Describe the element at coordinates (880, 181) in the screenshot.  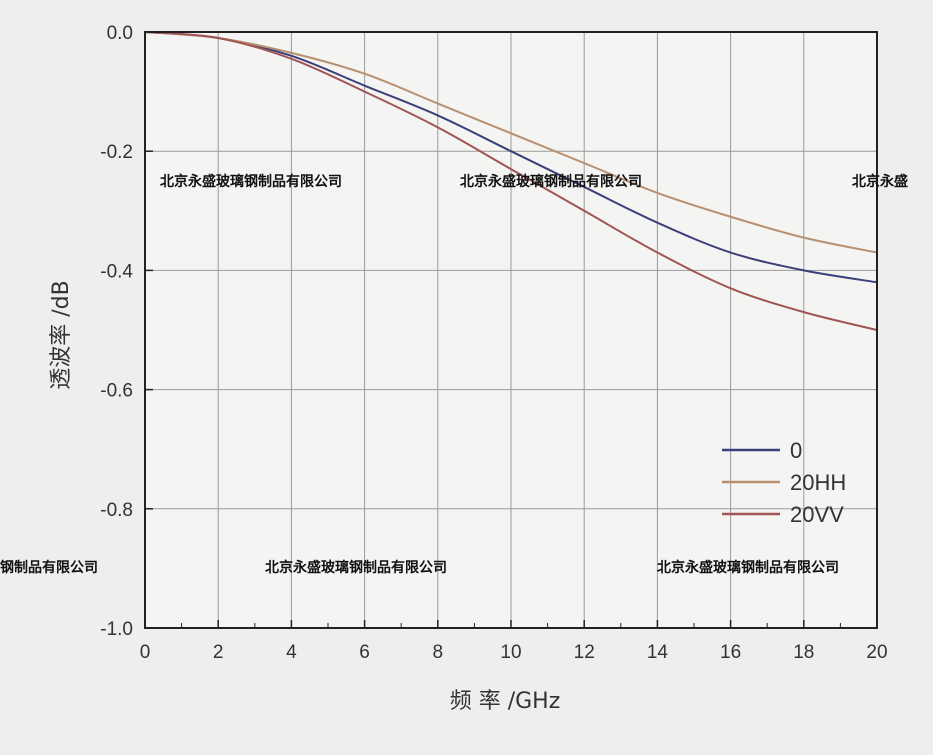
I see `watermark-text: 北京永盛` at that location.